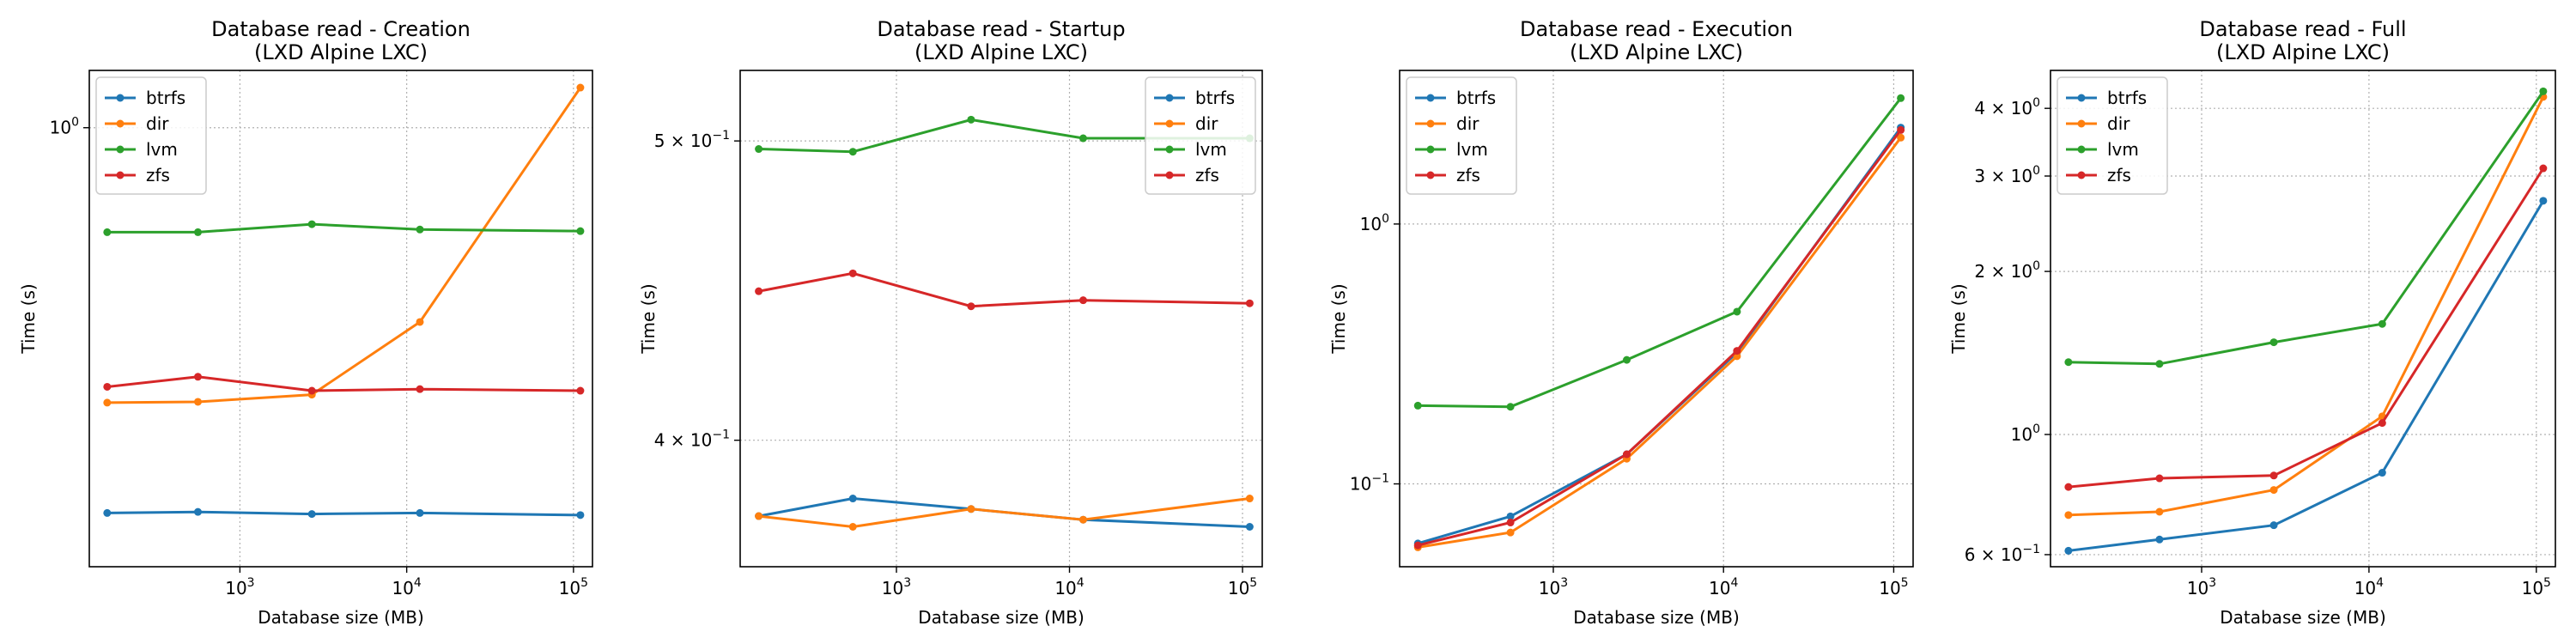  Describe the element at coordinates (2007, 270) in the screenshot. I see `y-tick-label: 2 × 100` at that location.